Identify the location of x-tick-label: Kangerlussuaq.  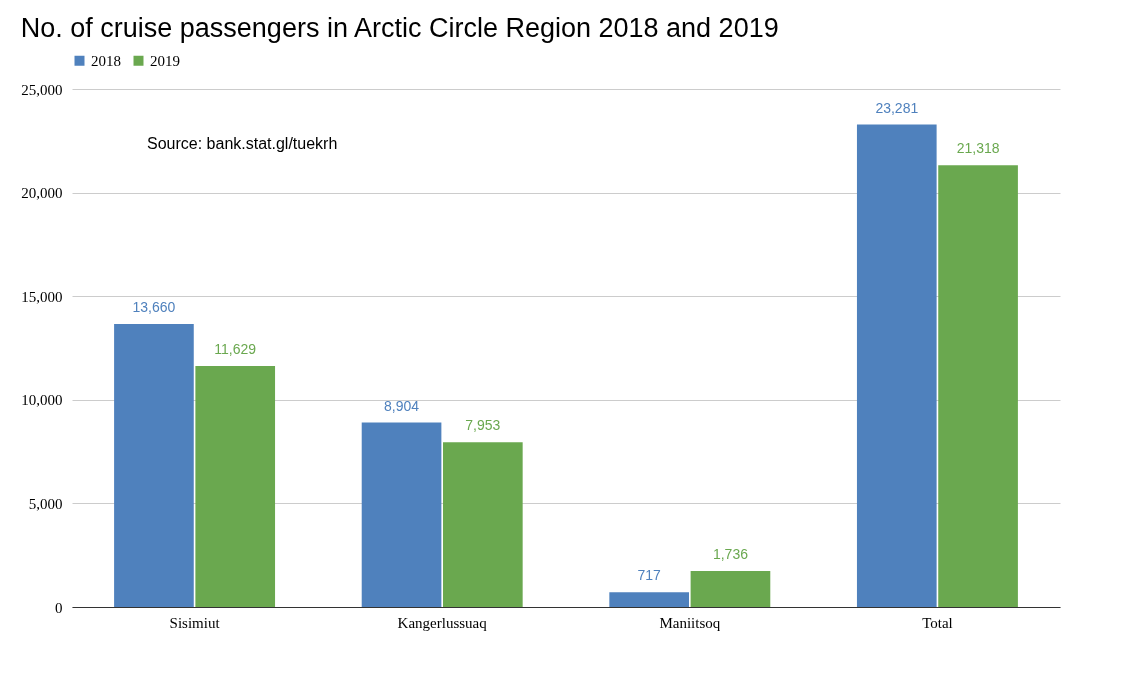
(442, 622).